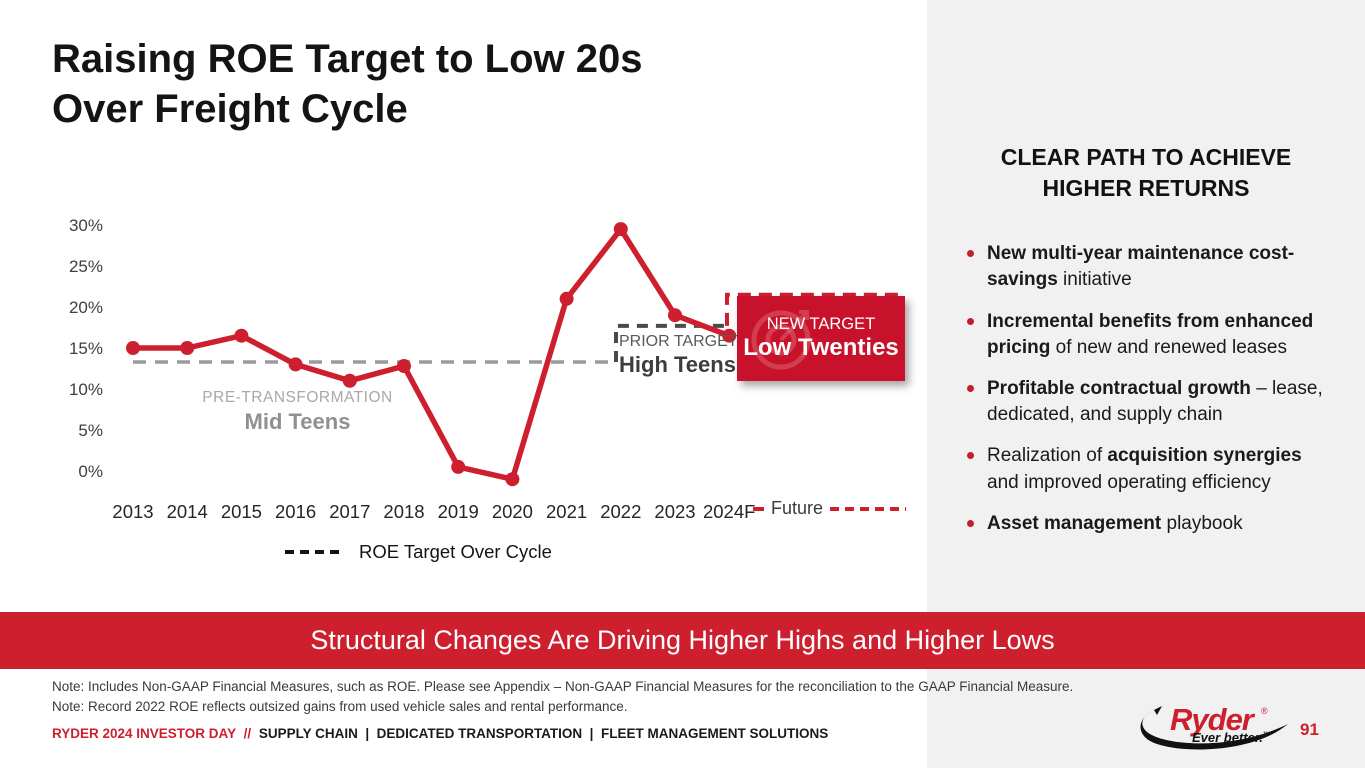 The height and width of the screenshot is (768, 1365). I want to click on future-dashed-line-icon, so click(868, 508).